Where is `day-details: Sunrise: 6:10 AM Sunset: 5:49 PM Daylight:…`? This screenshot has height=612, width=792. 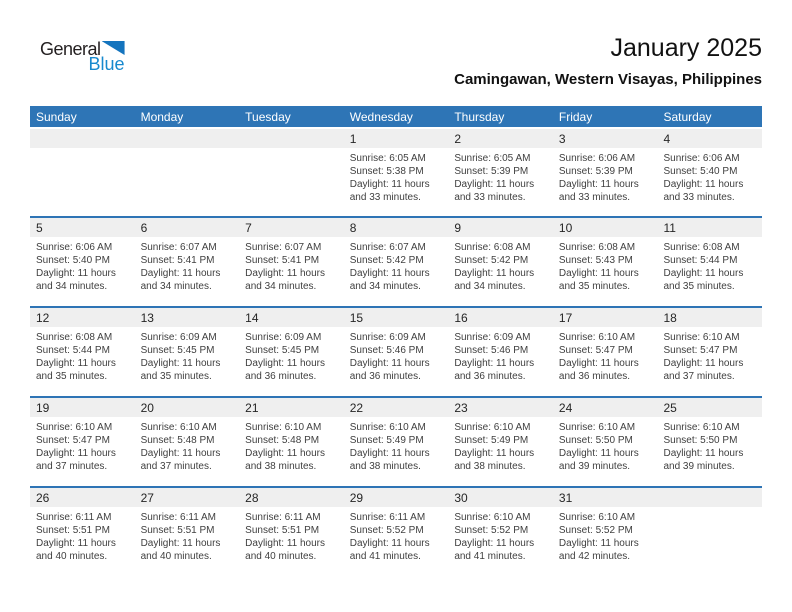
day-details: Sunrise: 6:10 AM Sunset: 5:49 PM Daylight:… is located at coordinates (396, 445).